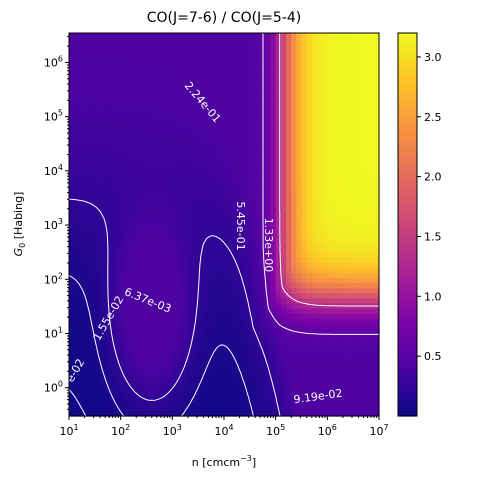 The width and height of the screenshot is (479, 481). Describe the element at coordinates (224, 427) in the screenshot. I see `x-axis-ticks: 101 102 103 104 105 106 107` at that location.